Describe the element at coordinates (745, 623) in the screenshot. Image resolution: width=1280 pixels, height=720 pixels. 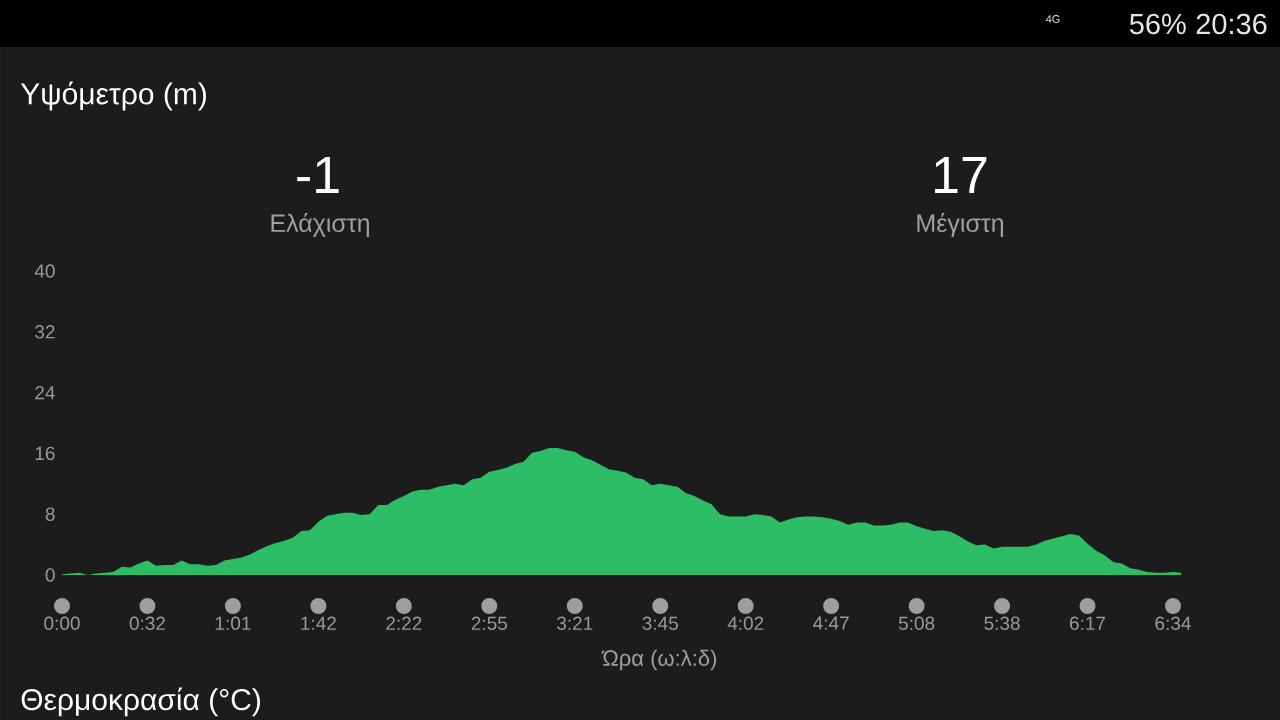
I see `x-tick-label: 4:02` at that location.